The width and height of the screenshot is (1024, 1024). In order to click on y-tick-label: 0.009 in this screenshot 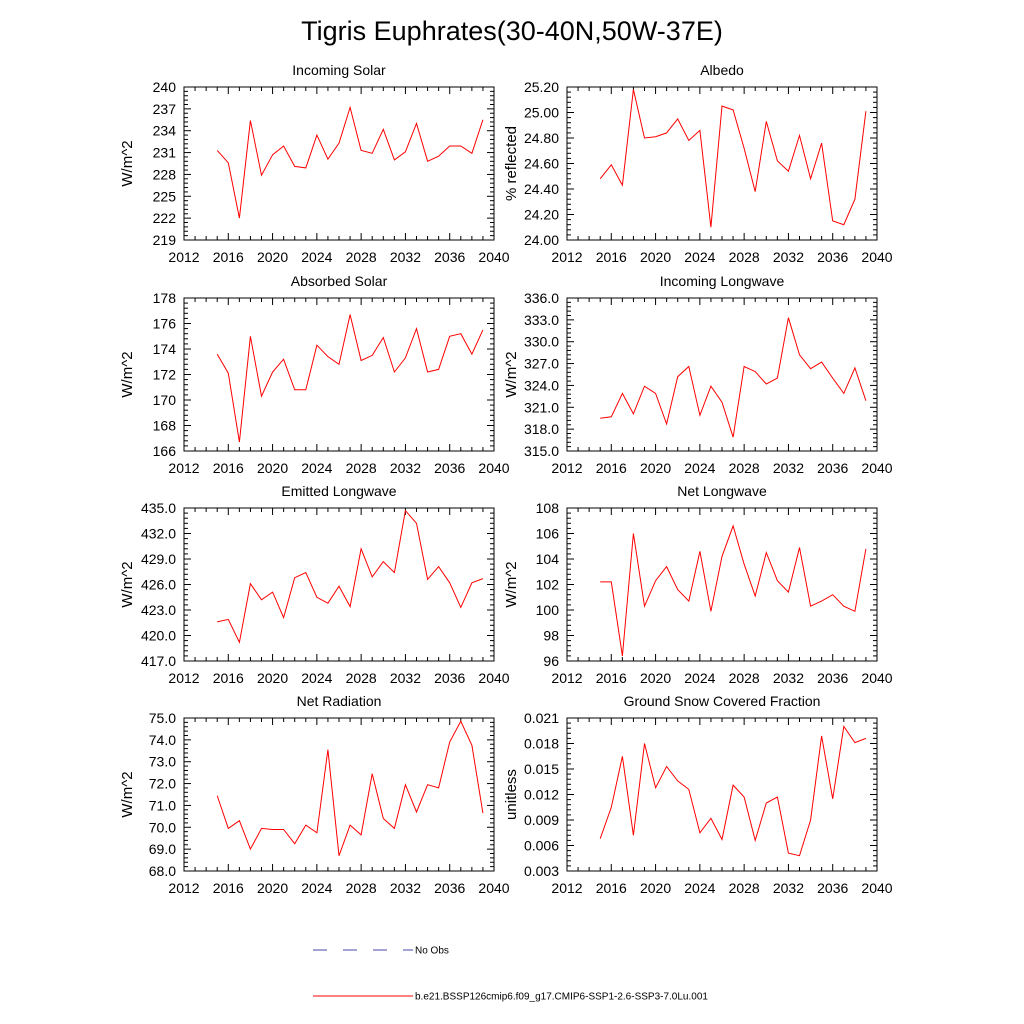, I will do `click(541, 820)`.